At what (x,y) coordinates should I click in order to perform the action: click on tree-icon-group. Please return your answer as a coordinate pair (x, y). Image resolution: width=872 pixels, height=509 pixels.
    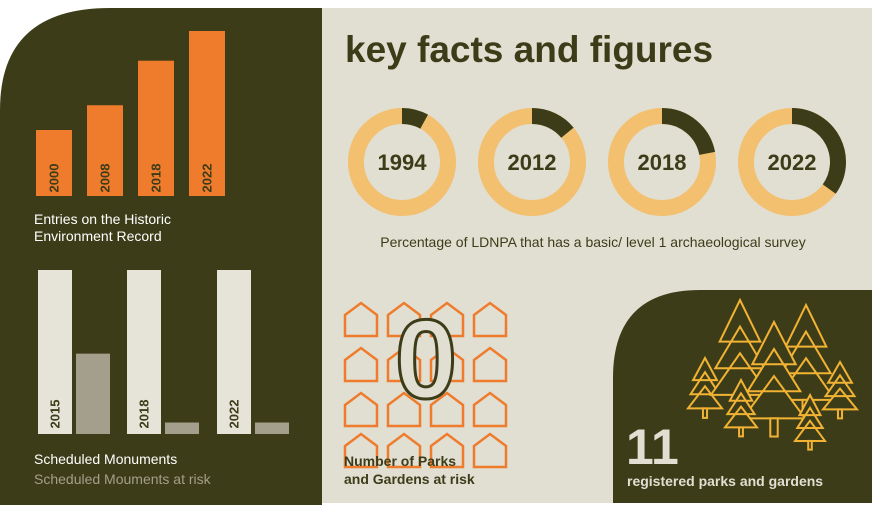
    Looking at the image, I should click on (772, 374).